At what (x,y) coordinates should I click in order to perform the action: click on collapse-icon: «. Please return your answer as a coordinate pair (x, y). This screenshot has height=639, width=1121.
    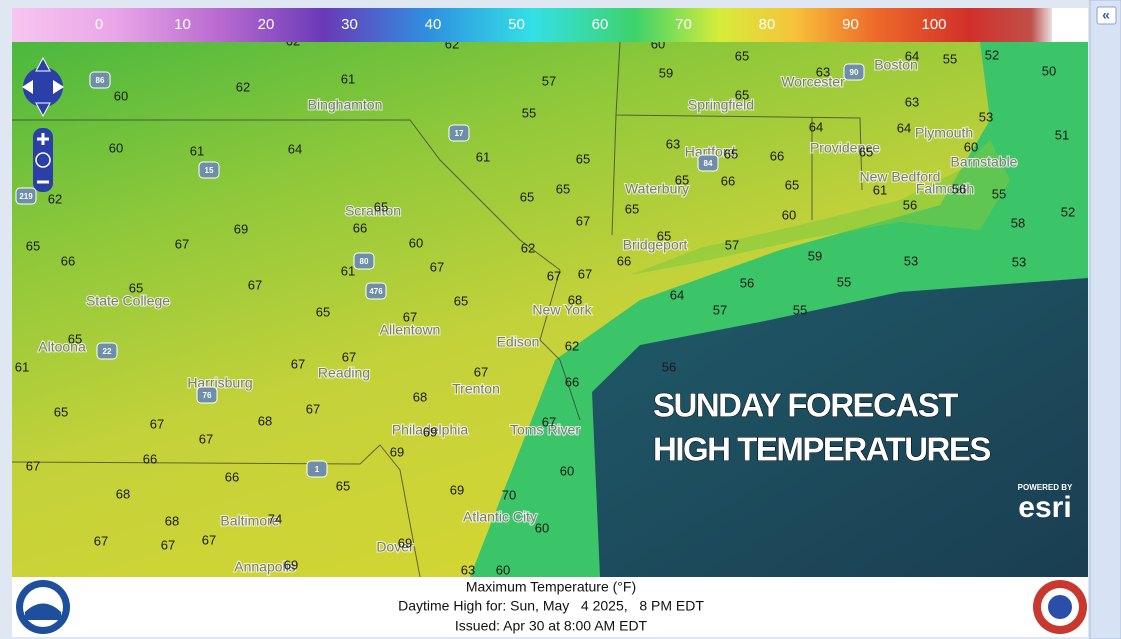
    Looking at the image, I should click on (1106, 15).